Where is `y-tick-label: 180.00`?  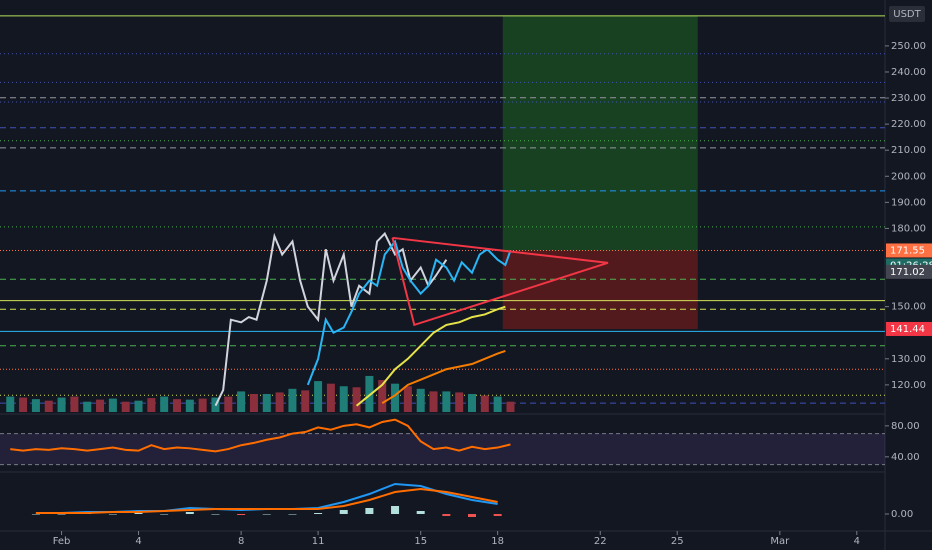 y-tick-label: 180.00 is located at coordinates (908, 228).